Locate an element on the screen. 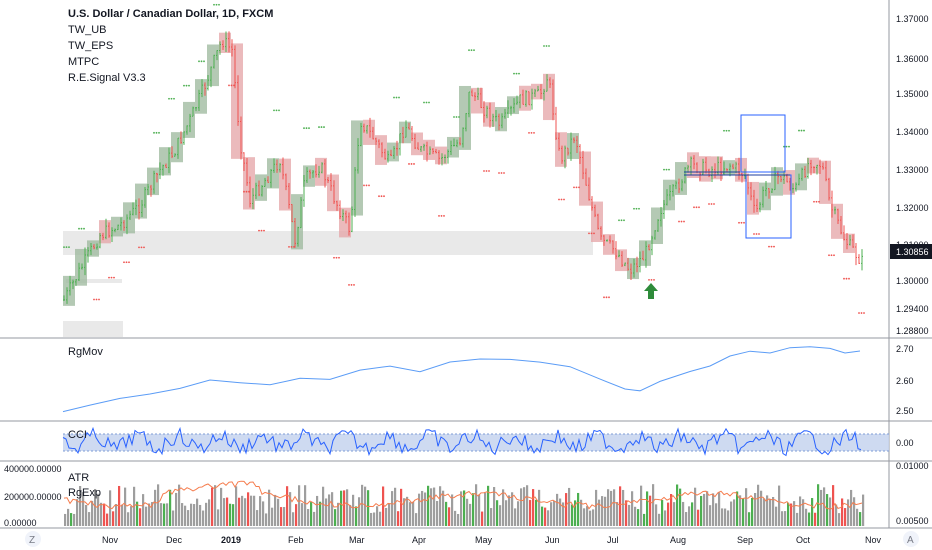 This screenshot has height=550, width=932. selection-rectangle is located at coordinates (763, 143).